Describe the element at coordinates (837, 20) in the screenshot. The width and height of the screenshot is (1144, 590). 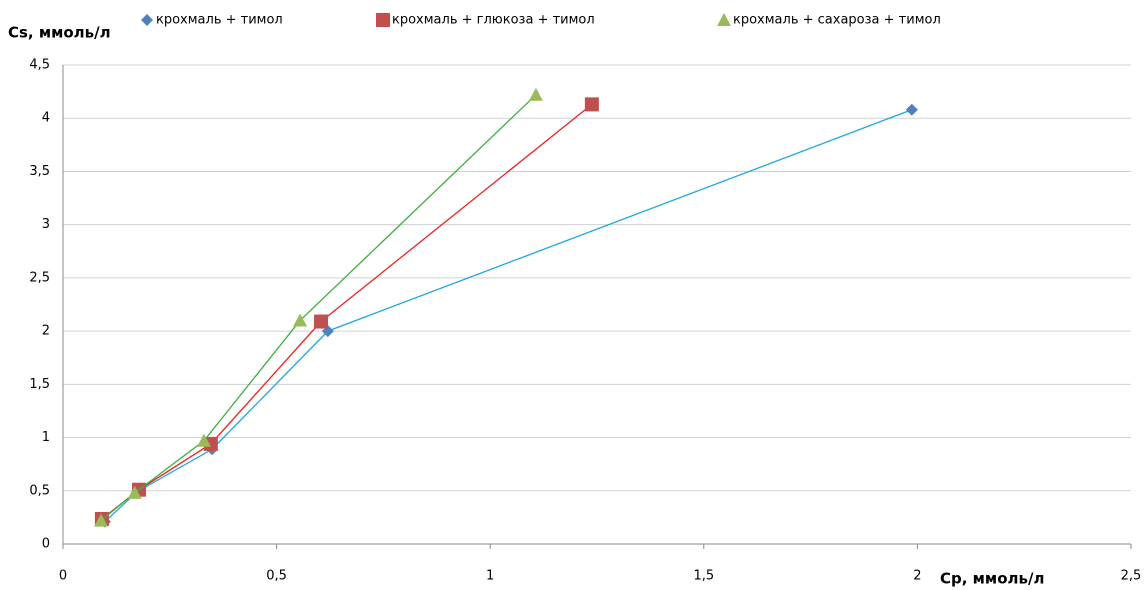
I see `legend-label: крохмаль + сахароза + тимол` at that location.